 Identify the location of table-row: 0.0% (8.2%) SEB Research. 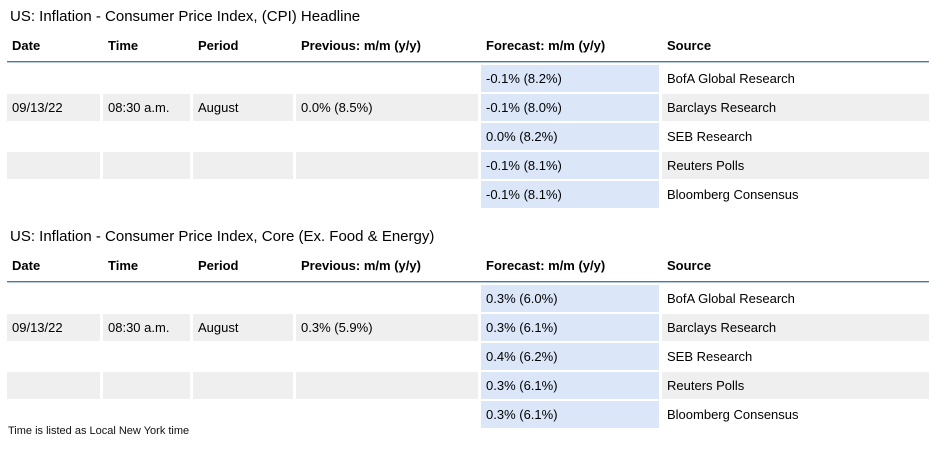
(468, 136).